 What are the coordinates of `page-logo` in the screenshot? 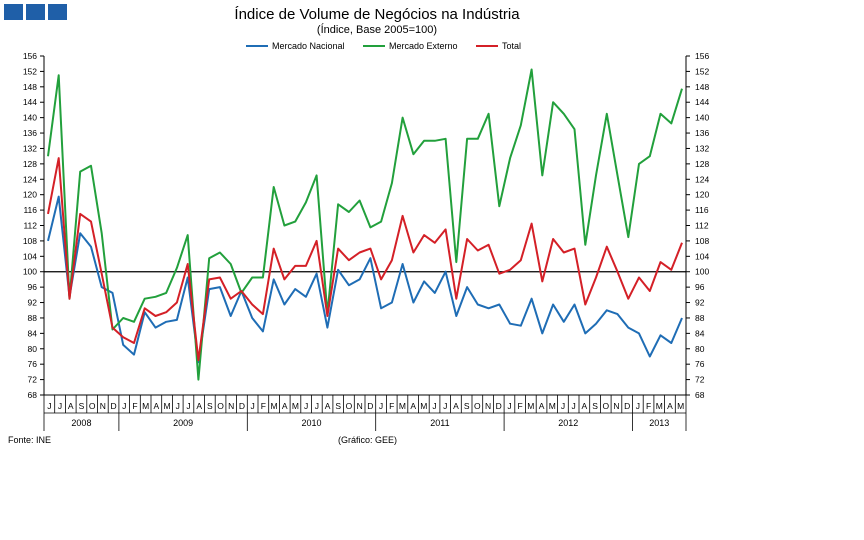 It's located at (35, 12).